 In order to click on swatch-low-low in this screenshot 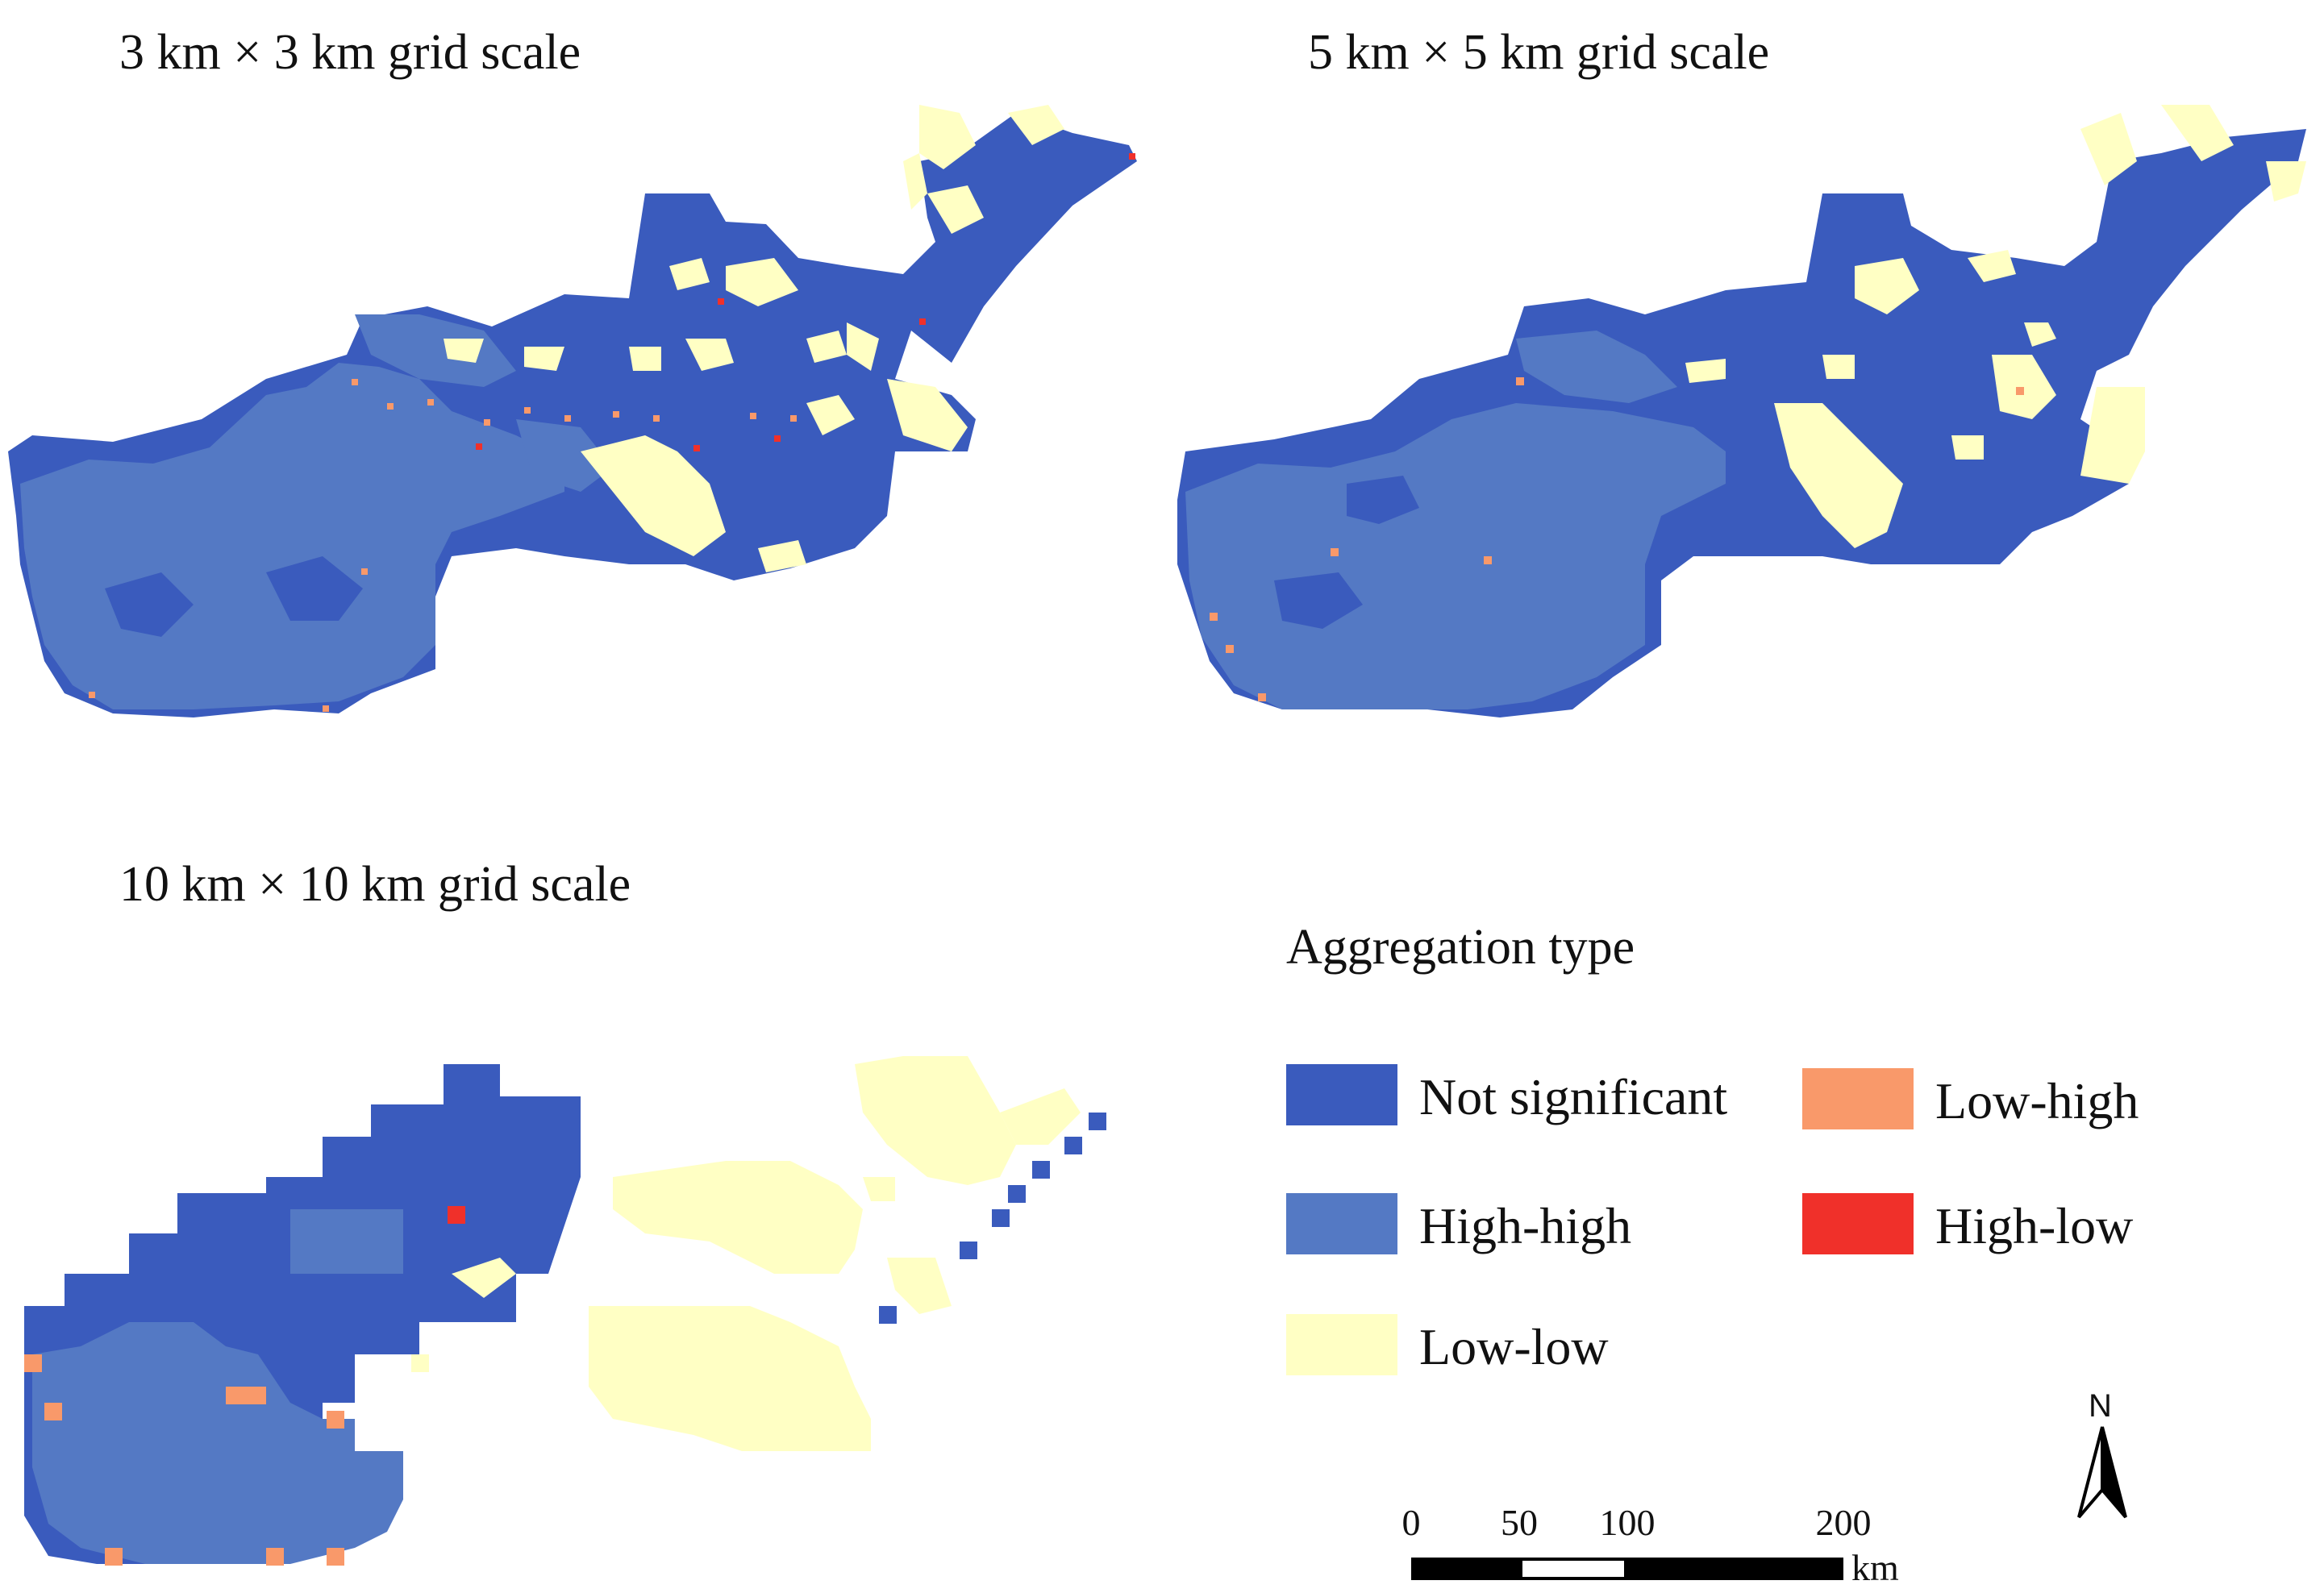, I will do `click(1341, 1344)`.